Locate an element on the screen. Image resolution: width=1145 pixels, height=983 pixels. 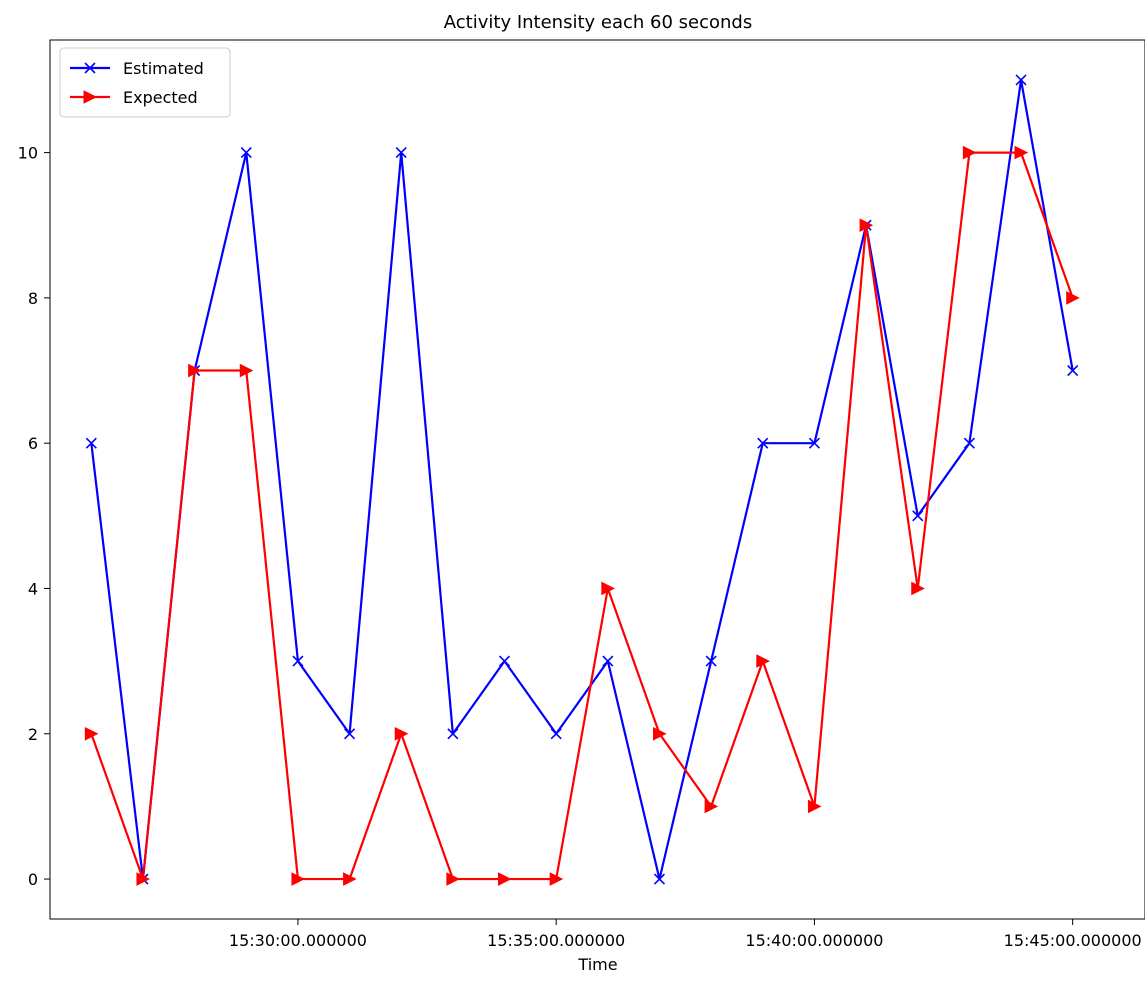
legend-marker-expected is located at coordinates (90, 97).